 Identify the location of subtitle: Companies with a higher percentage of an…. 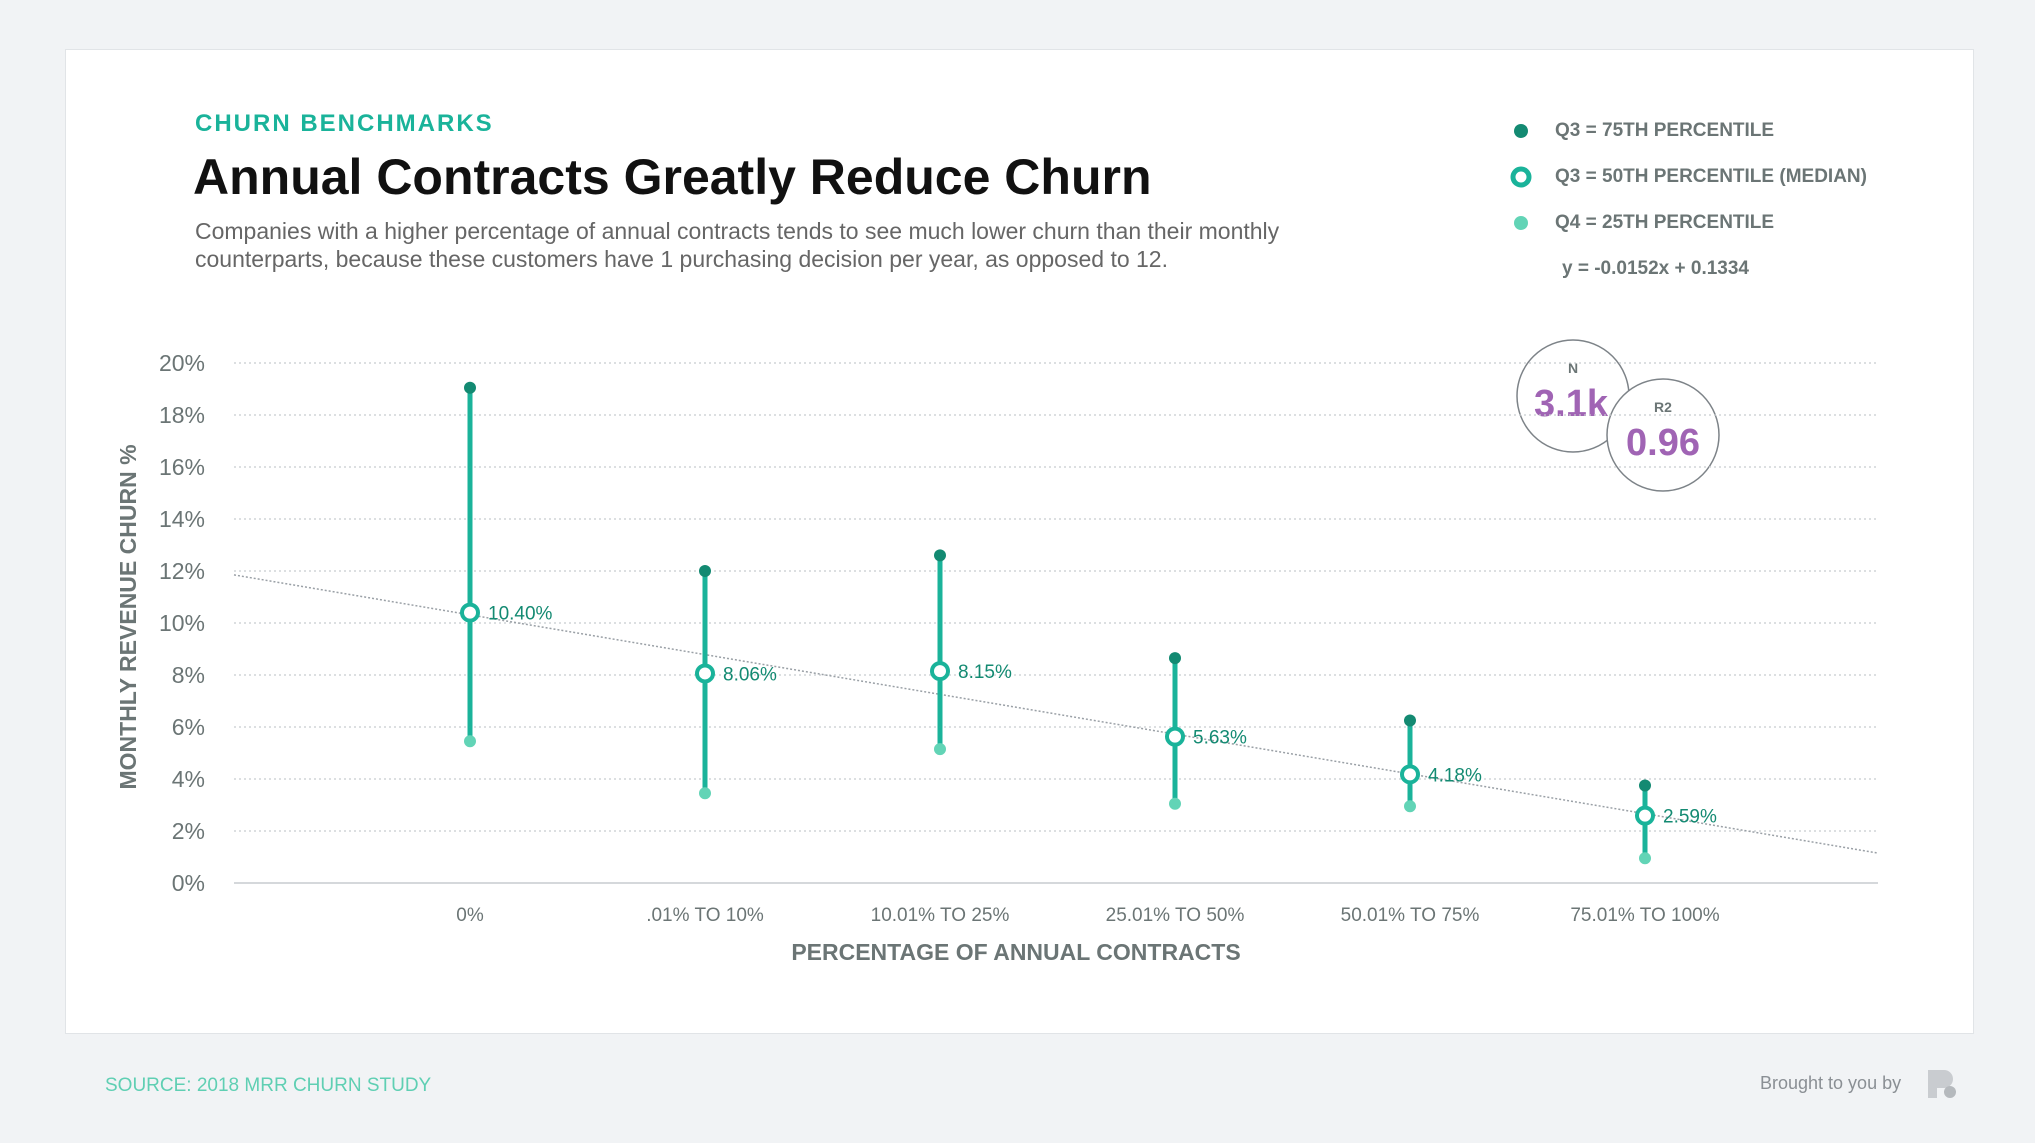
(737, 245).